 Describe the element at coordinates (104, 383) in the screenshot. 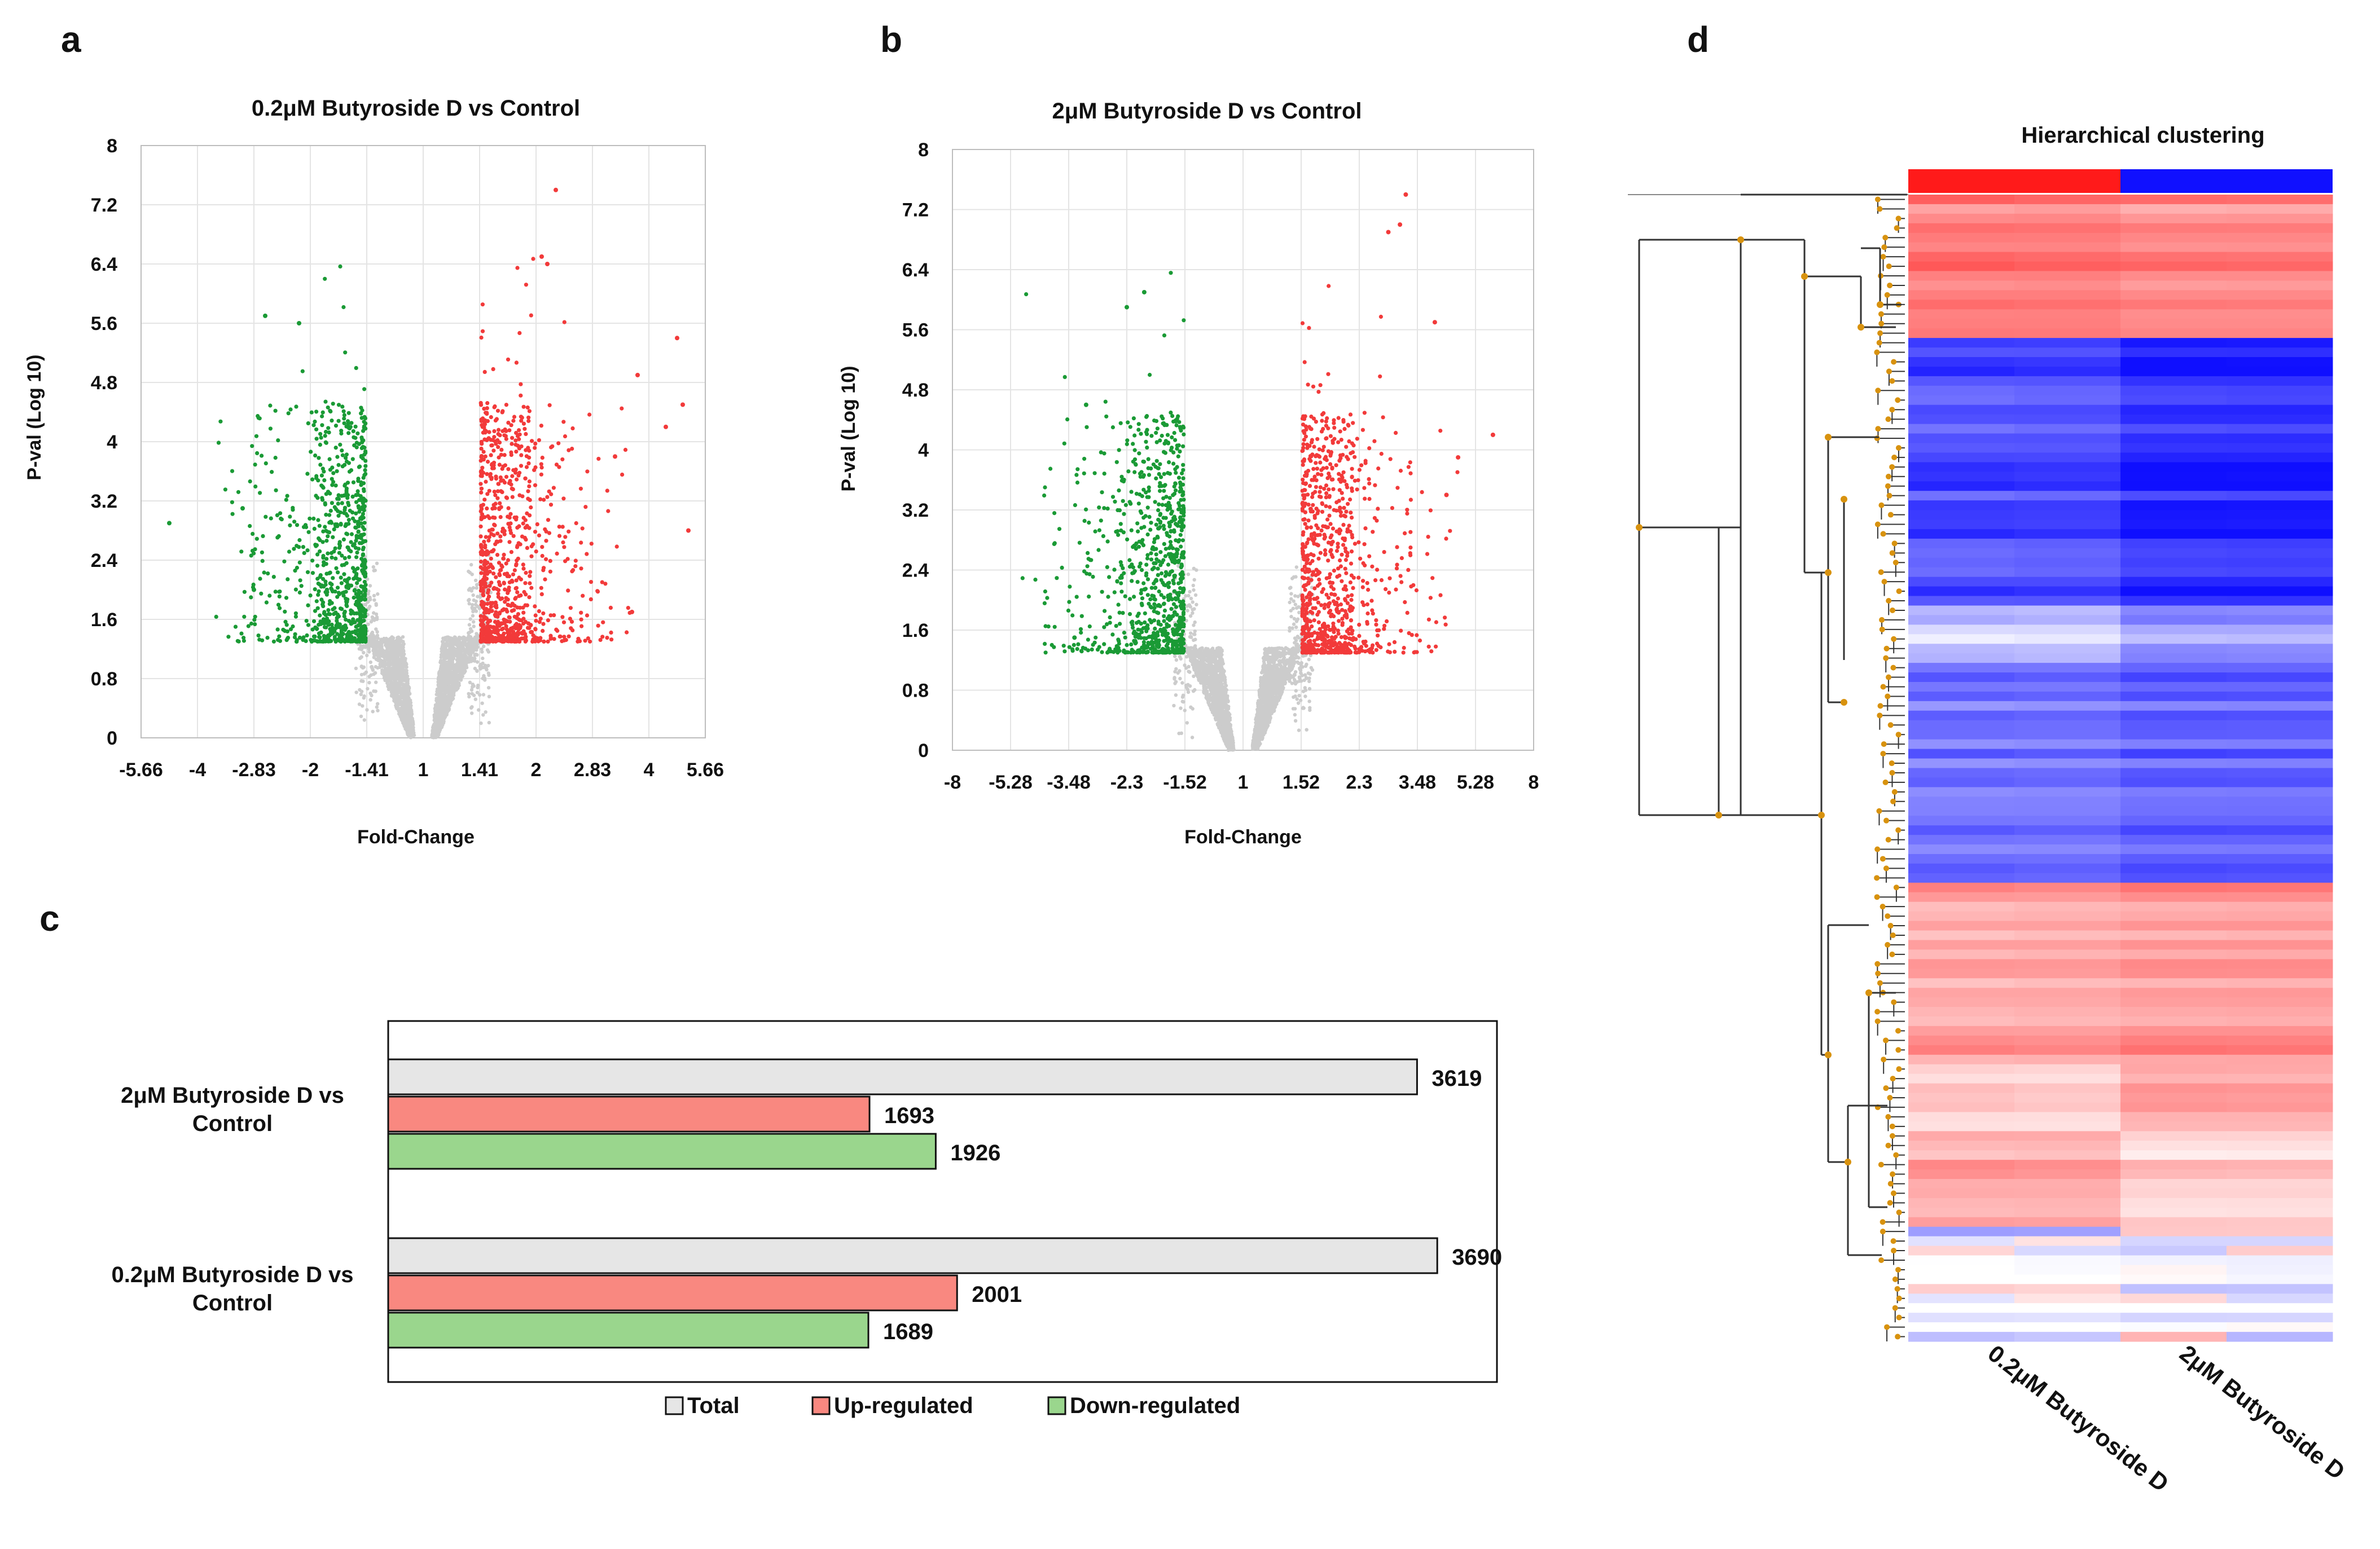

I see `y-tick-label: 4.8` at that location.